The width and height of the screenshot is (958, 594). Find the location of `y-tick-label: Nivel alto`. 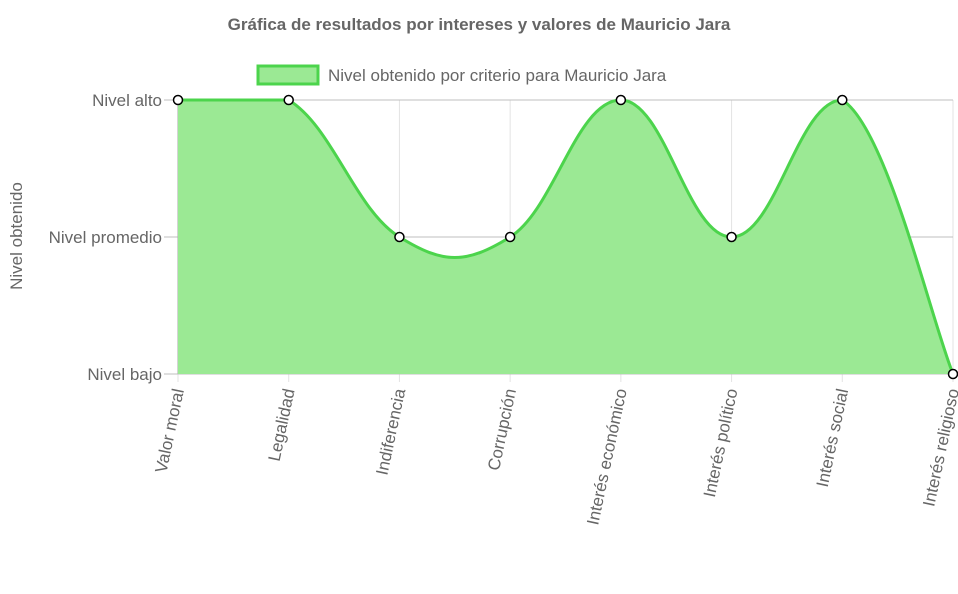

y-tick-label: Nivel alto is located at coordinates (127, 100).